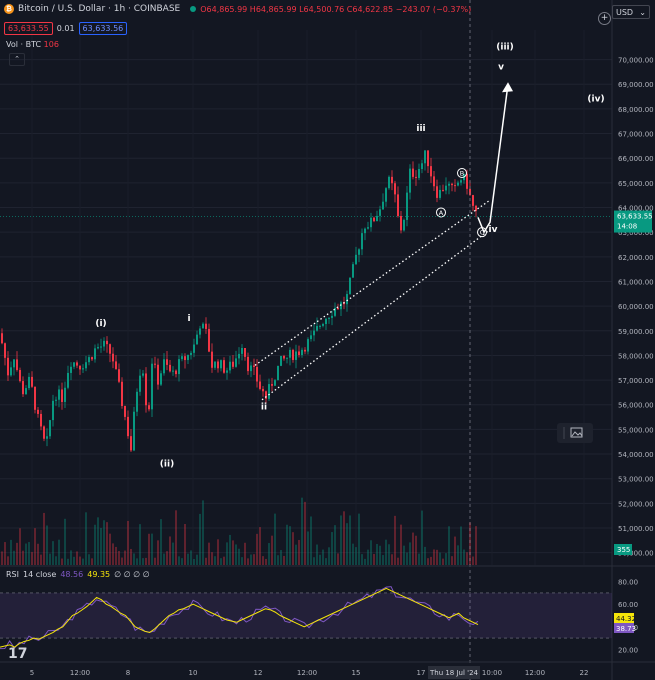 The image size is (655, 680). What do you see at coordinates (575, 433) in the screenshot?
I see `snapshot-button` at bounding box center [575, 433].